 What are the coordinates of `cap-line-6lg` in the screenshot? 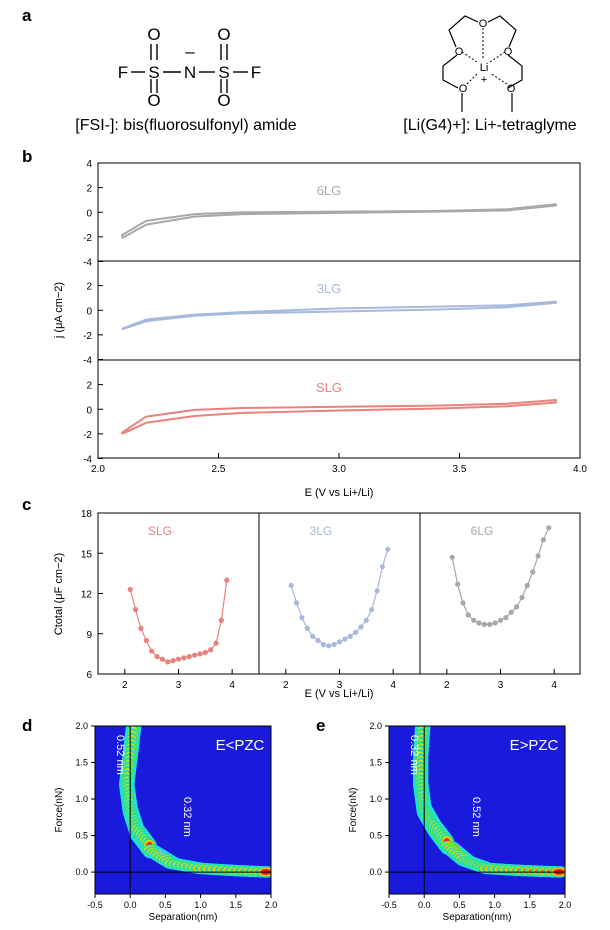 It's located at (500, 576).